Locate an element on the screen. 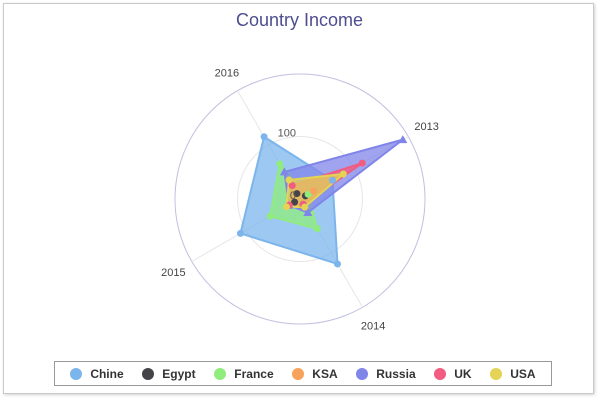 The width and height of the screenshot is (600, 400). category-label-2016: 2016 is located at coordinates (227, 73).